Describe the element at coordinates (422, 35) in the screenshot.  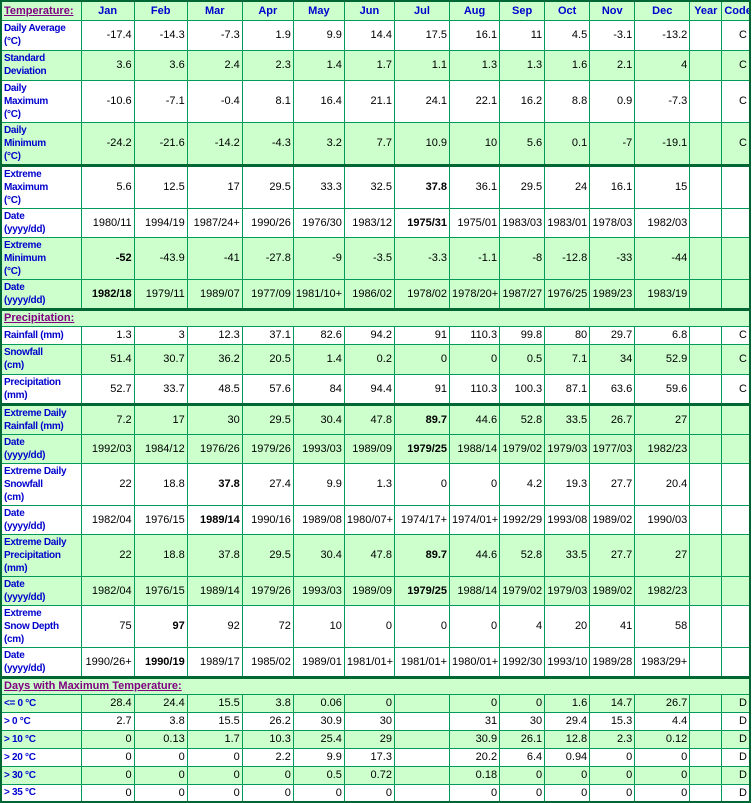
I see `value-cell: 17.5` at that location.